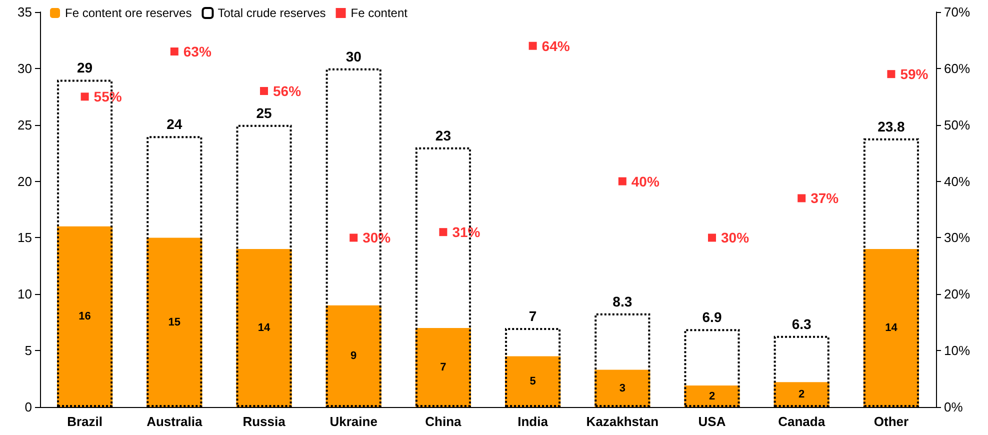 This screenshot has width=988, height=435. I want to click on x-tick-label: India, so click(533, 421).